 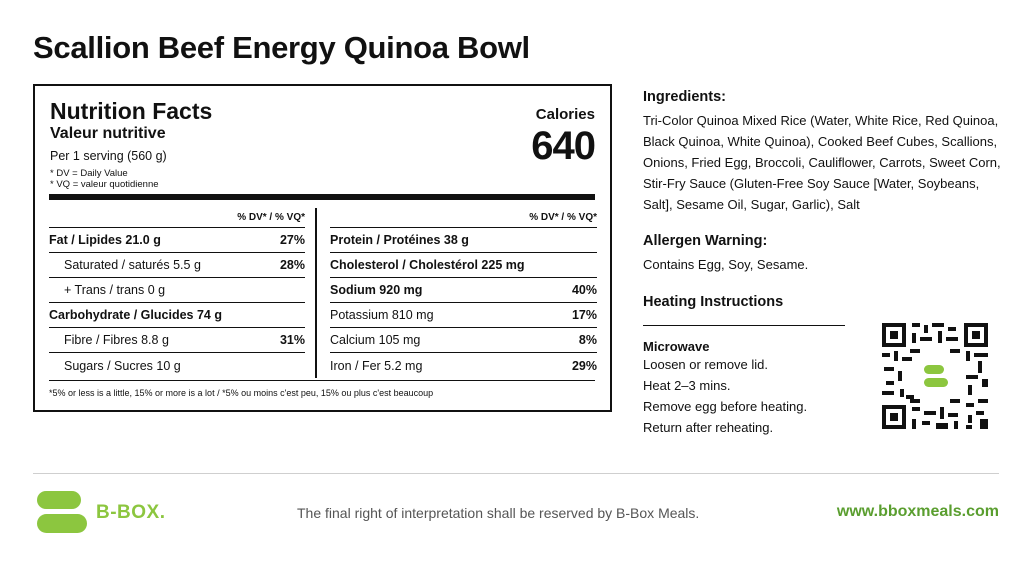 I want to click on nutrient-row: Sugars / Sucres 10 g, so click(x=177, y=365).